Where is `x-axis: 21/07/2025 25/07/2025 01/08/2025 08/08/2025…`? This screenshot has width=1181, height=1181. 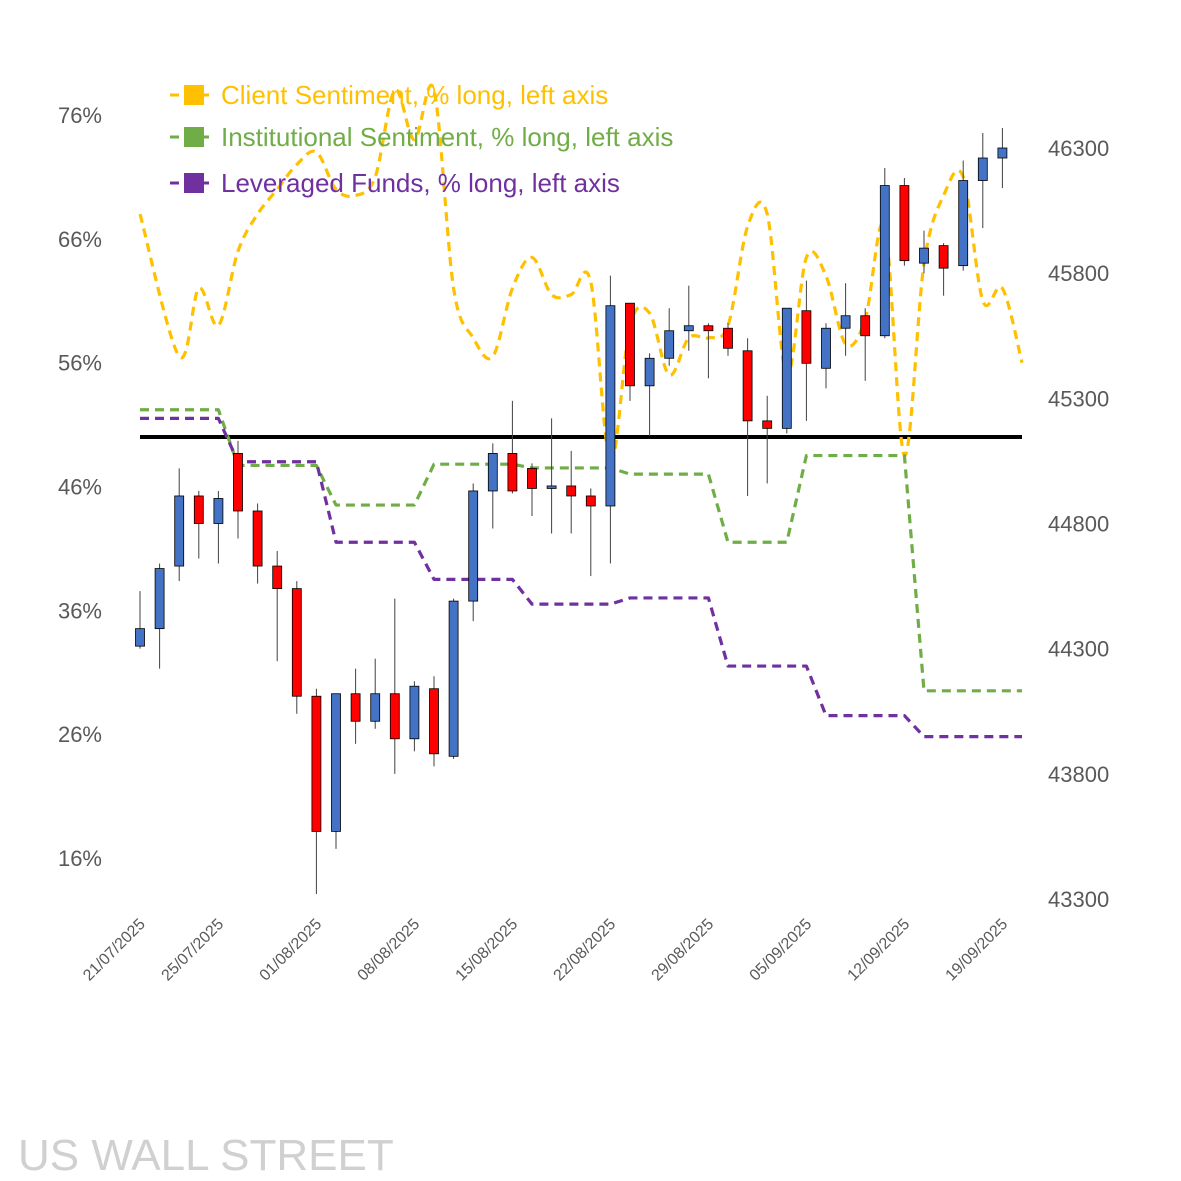
x-axis: 21/07/2025 25/07/2025 01/08/2025 08/08/2025… is located at coordinates (545, 950).